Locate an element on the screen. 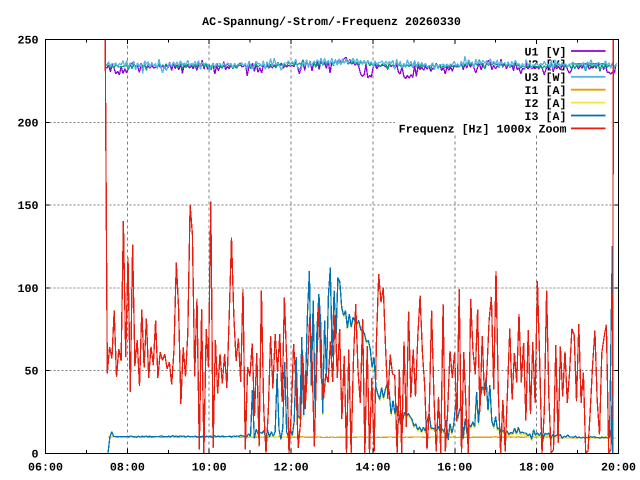  svg-text: 12:00 is located at coordinates (291, 468).